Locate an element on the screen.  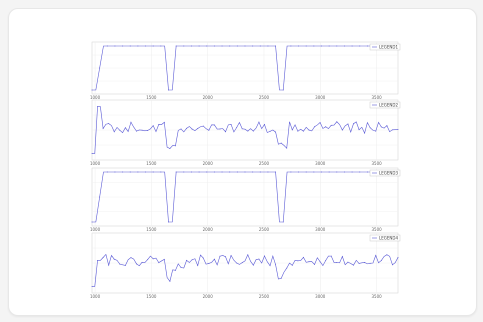
x-tick-label: 1000 is located at coordinates (95, 296).